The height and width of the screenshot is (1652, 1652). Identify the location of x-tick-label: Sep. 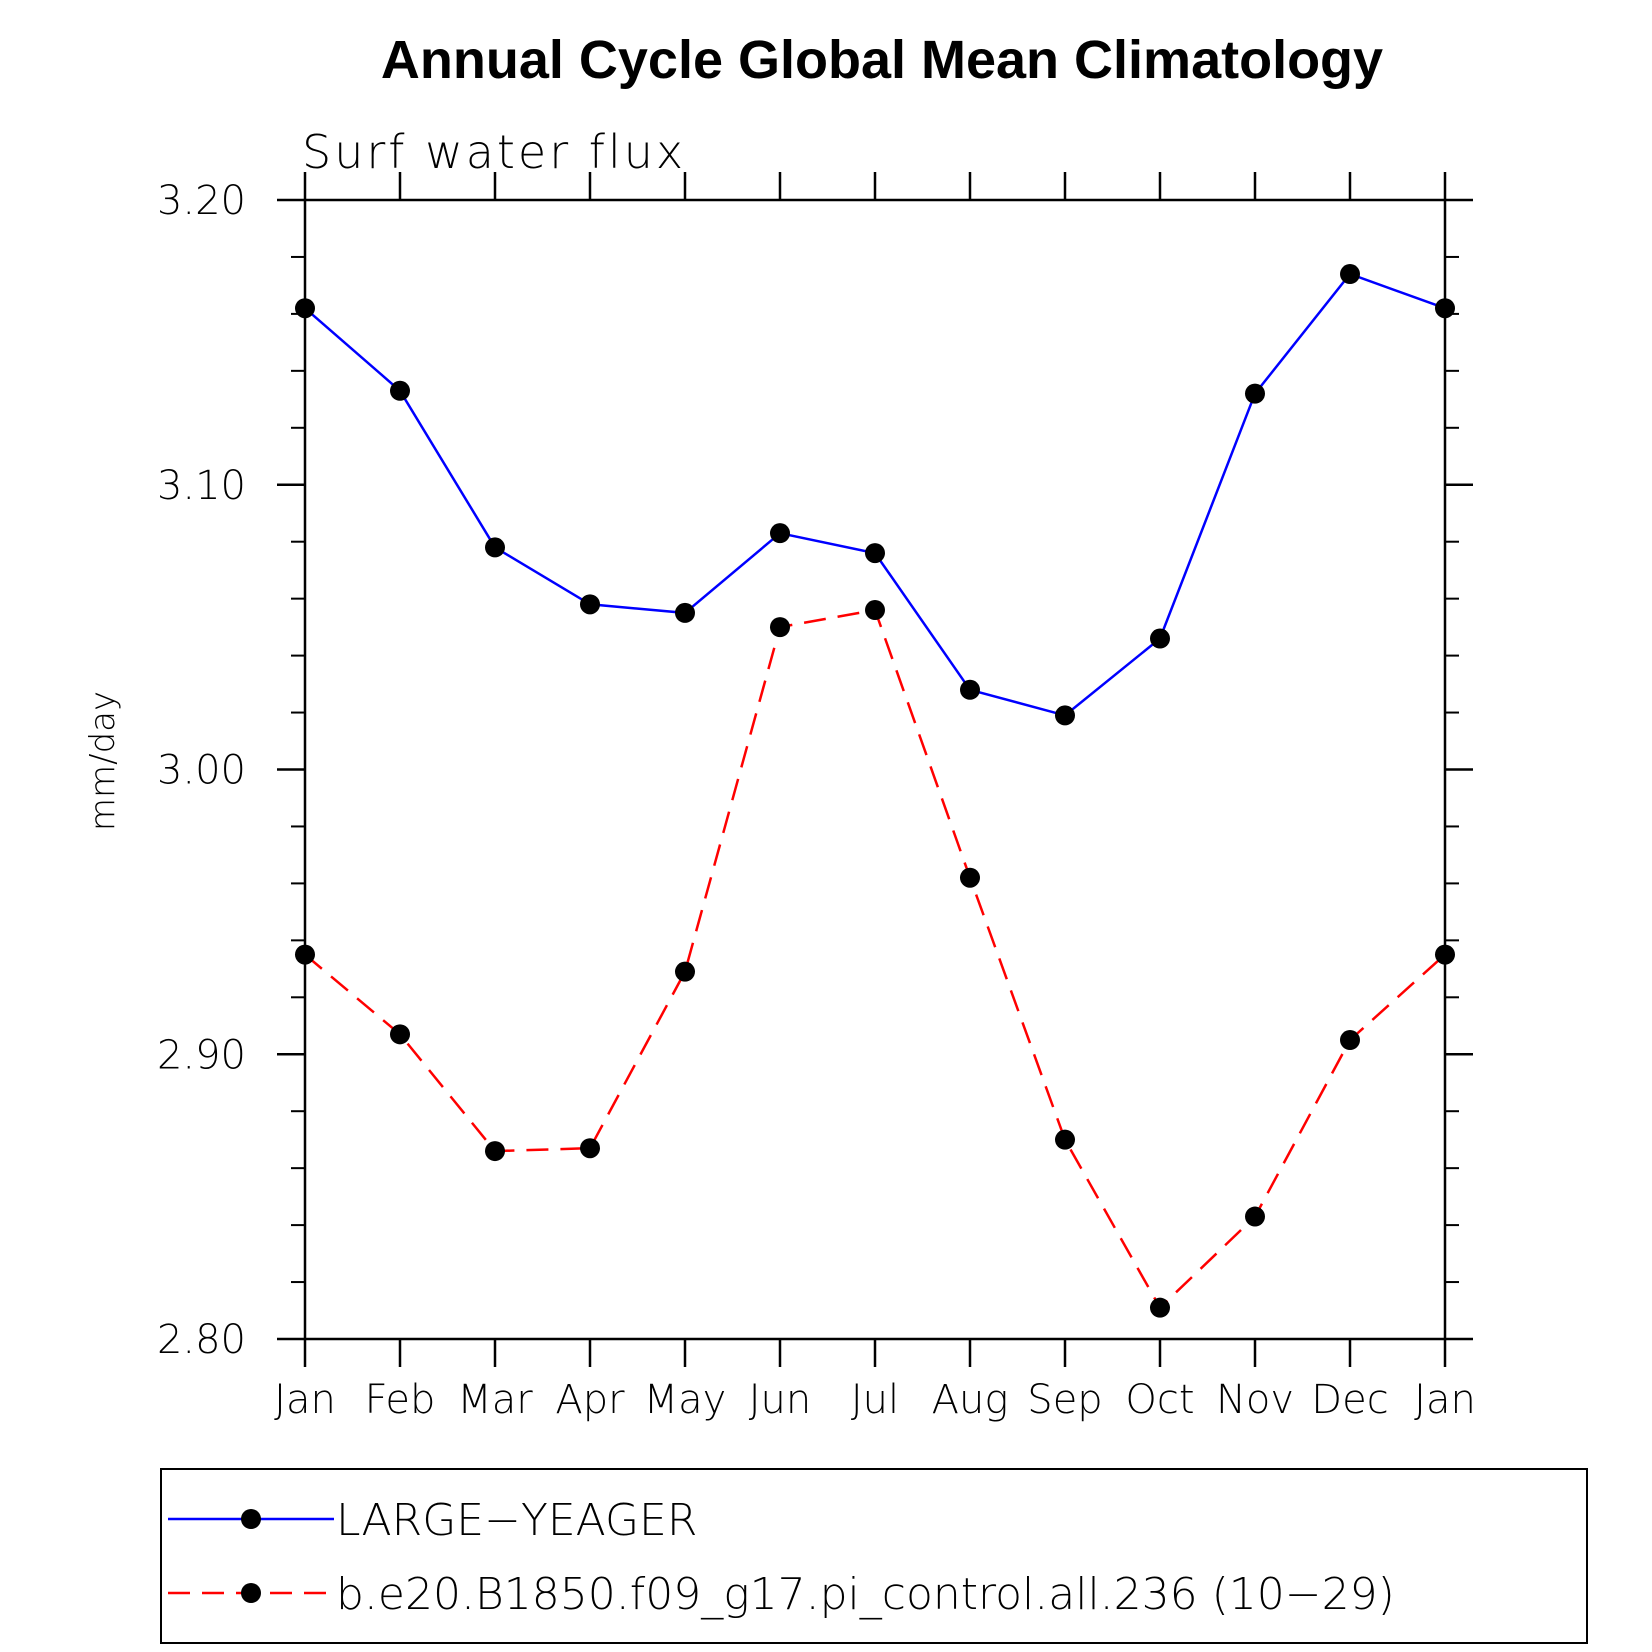
(1064, 1400).